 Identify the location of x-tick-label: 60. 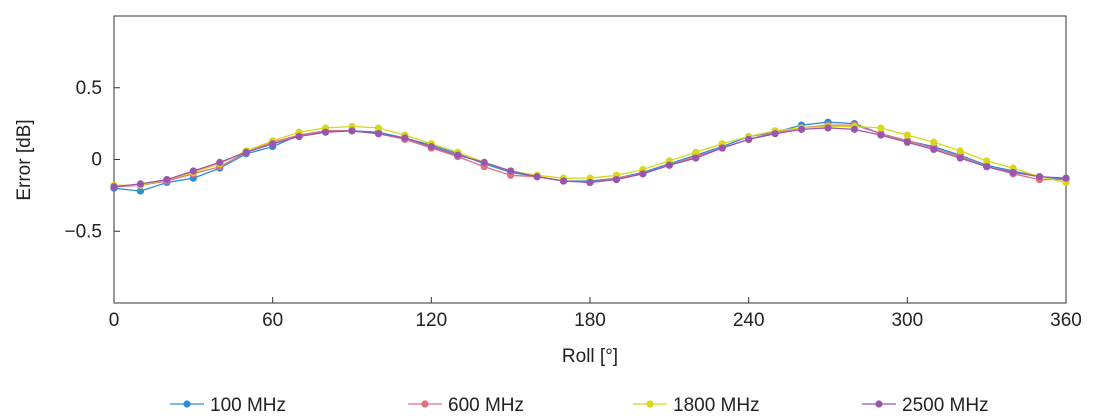
(272, 320).